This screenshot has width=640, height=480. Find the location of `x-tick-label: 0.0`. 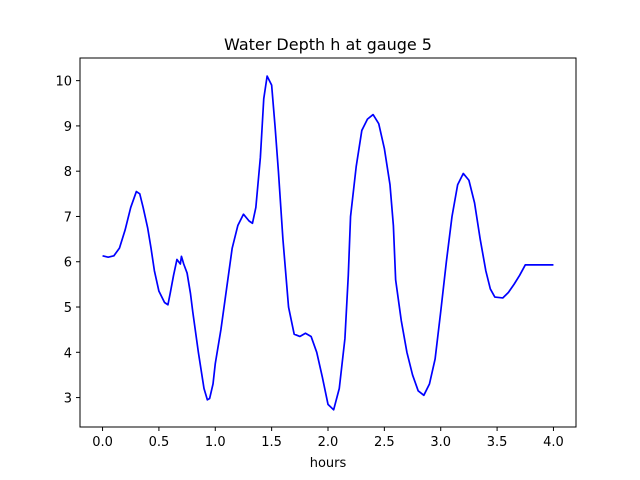

x-tick-label: 0.0 is located at coordinates (102, 442).